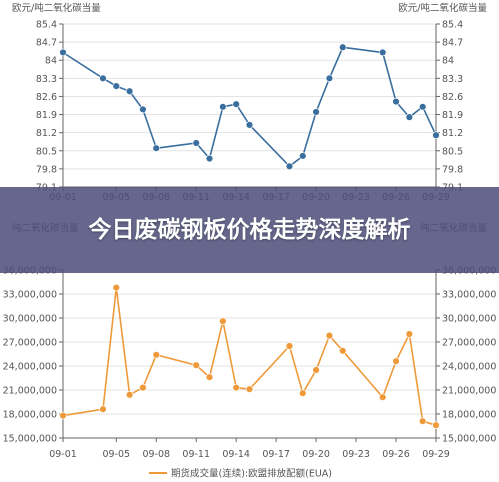 The image size is (499, 482). Describe the element at coordinates (56, 8) in the screenshot. I see `left-axis-unit: 欧元/吨二氧化碳当量` at that location.